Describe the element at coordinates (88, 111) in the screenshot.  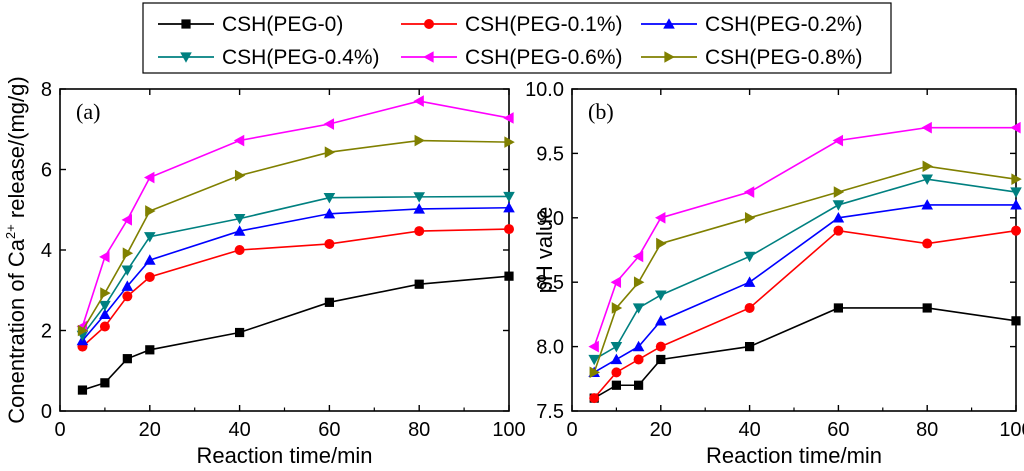
I see `panel-a-label: (a)` at that location.